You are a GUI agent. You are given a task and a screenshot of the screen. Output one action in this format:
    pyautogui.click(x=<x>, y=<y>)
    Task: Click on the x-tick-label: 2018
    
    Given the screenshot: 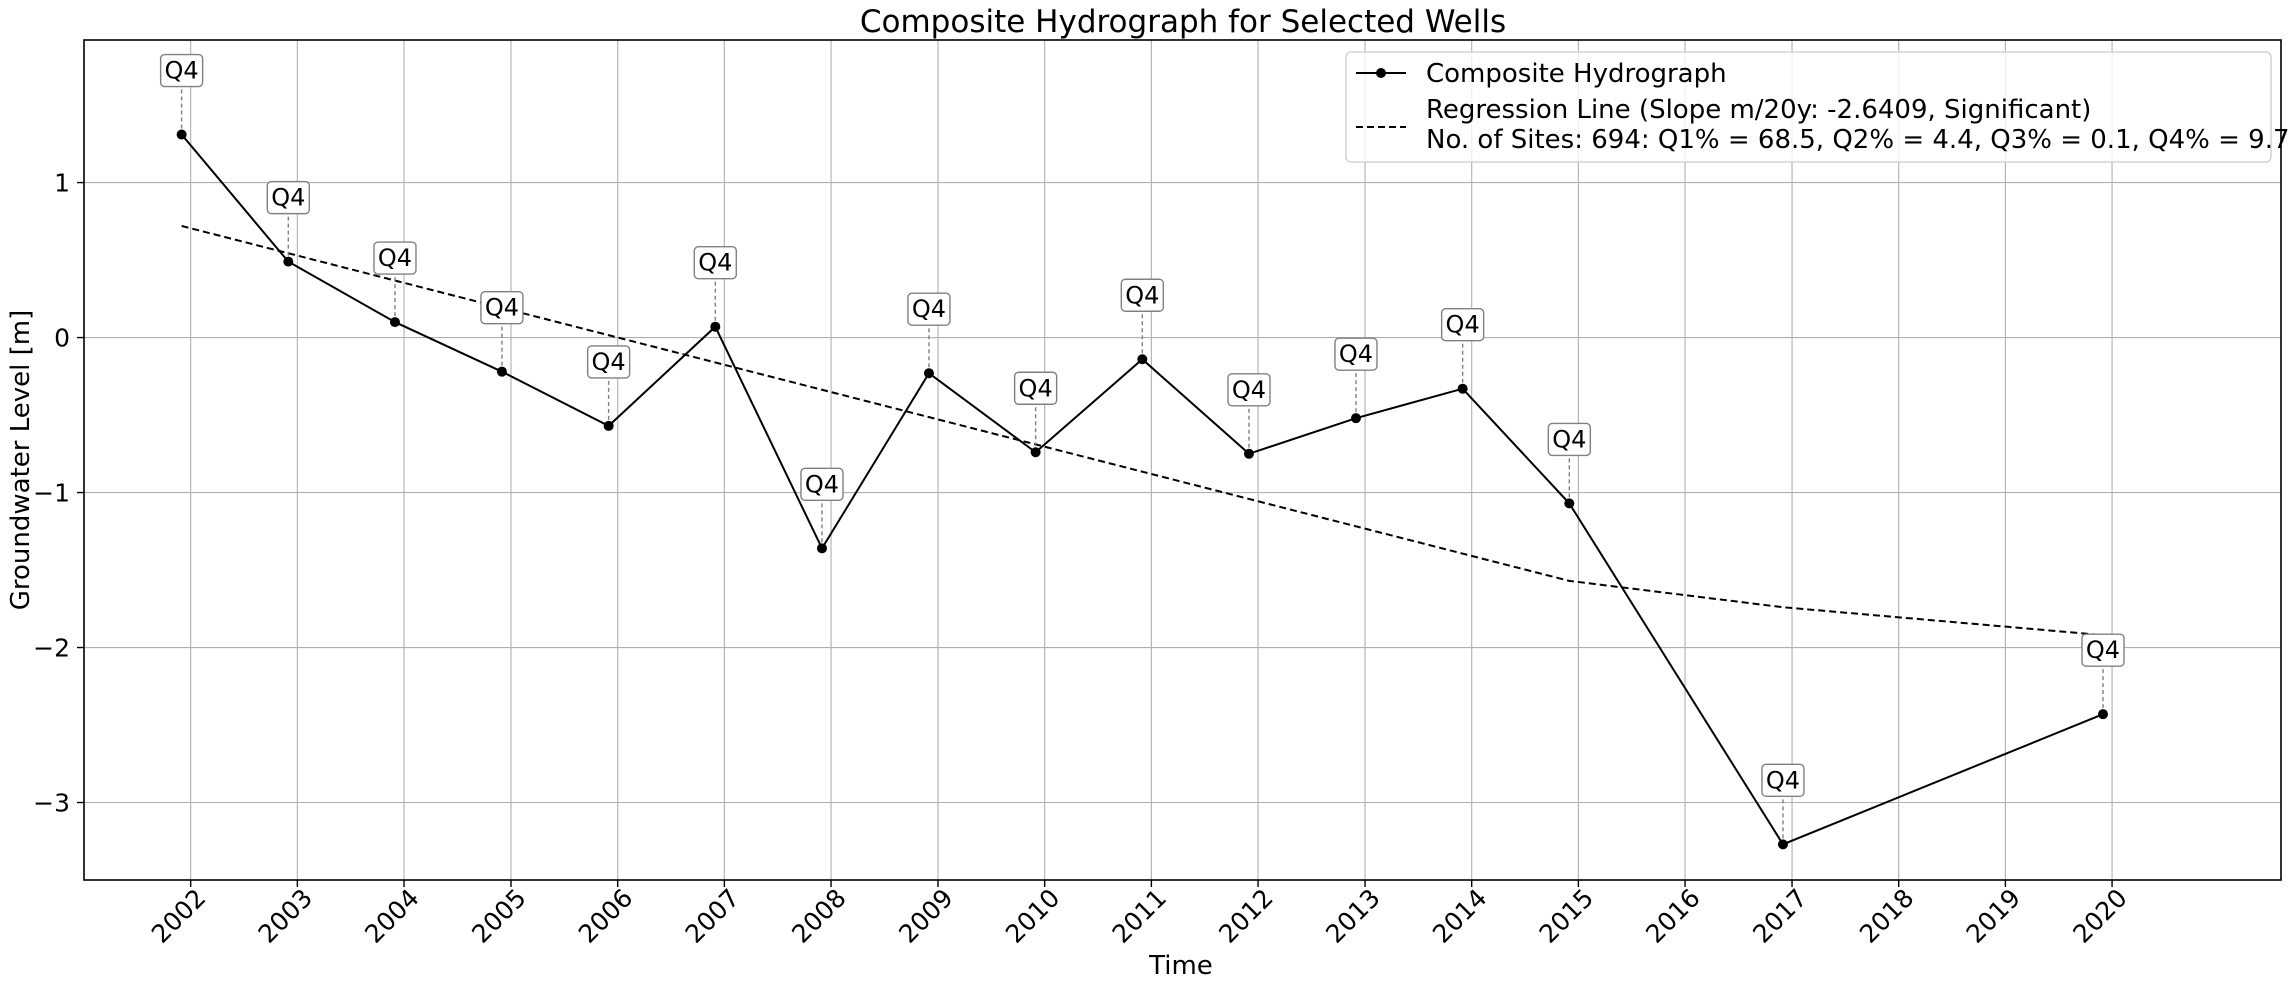 What is the action you would take?
    pyautogui.click(x=1886, y=915)
    